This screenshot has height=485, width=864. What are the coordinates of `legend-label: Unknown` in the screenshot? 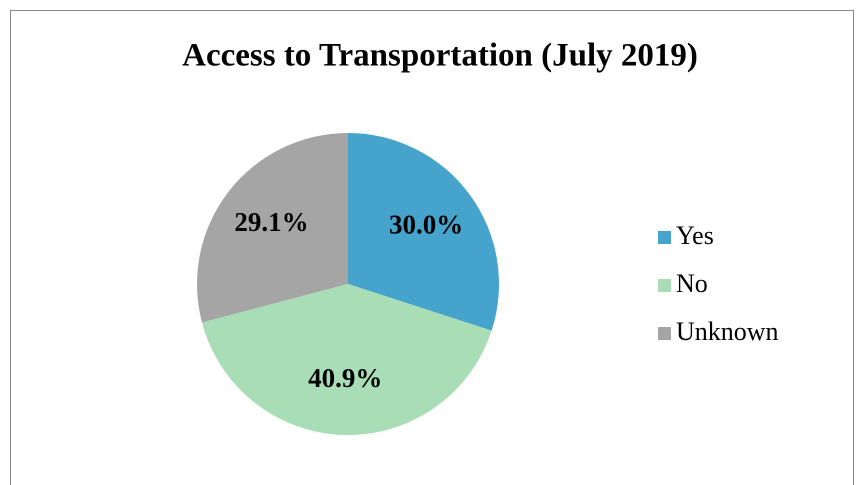 It's located at (727, 331).